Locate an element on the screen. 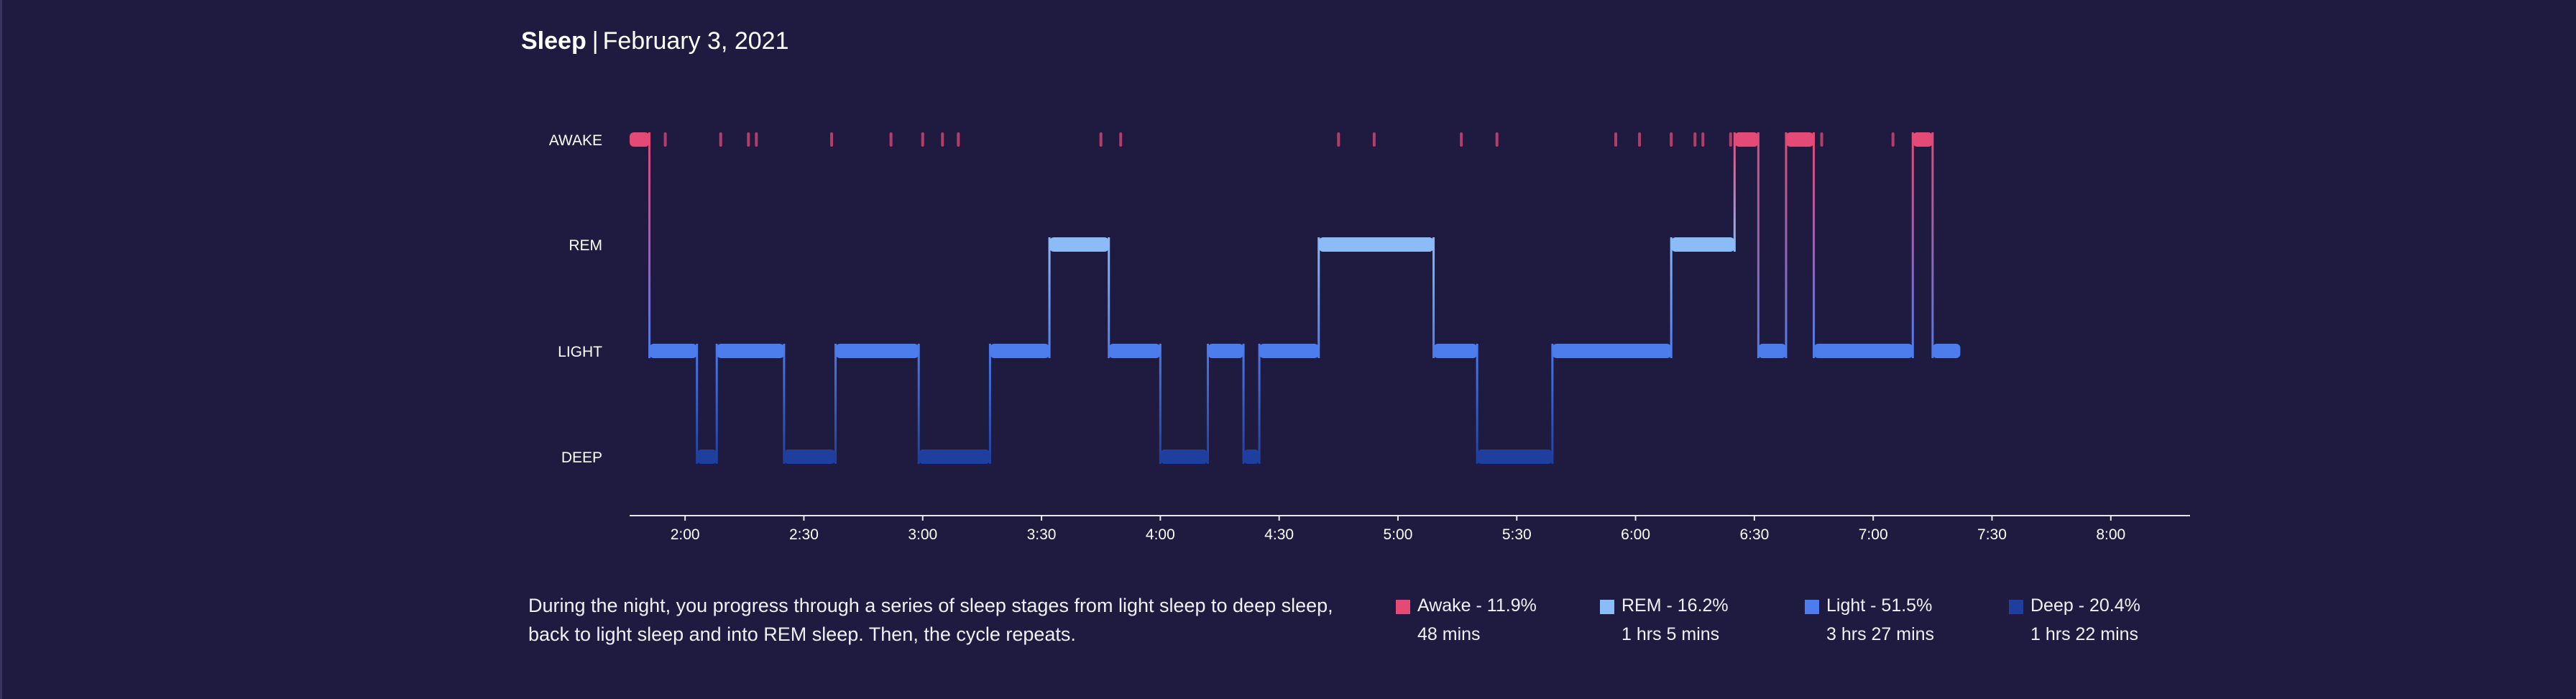  x-tick-label: 4:00 is located at coordinates (1160, 534).